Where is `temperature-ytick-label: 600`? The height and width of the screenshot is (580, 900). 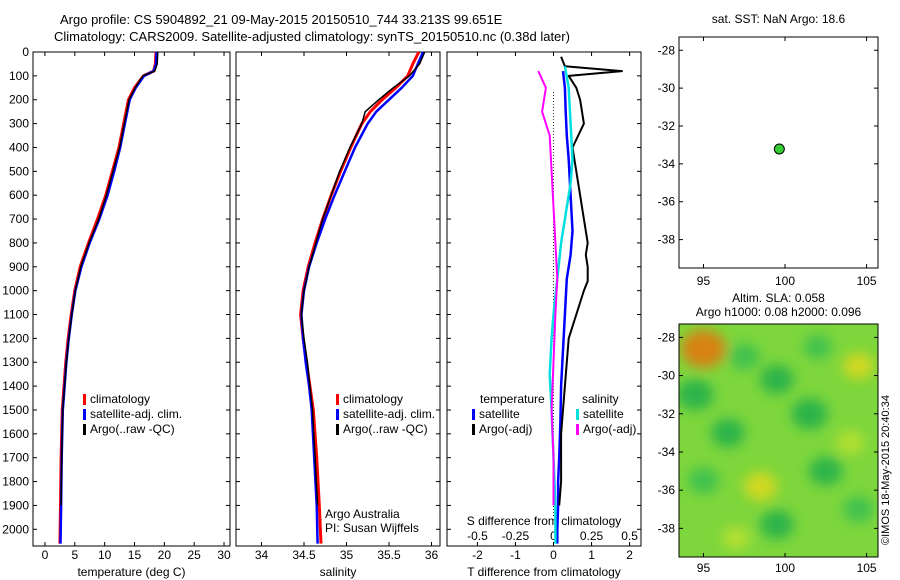 temperature-ytick-label: 600 is located at coordinates (19, 195).